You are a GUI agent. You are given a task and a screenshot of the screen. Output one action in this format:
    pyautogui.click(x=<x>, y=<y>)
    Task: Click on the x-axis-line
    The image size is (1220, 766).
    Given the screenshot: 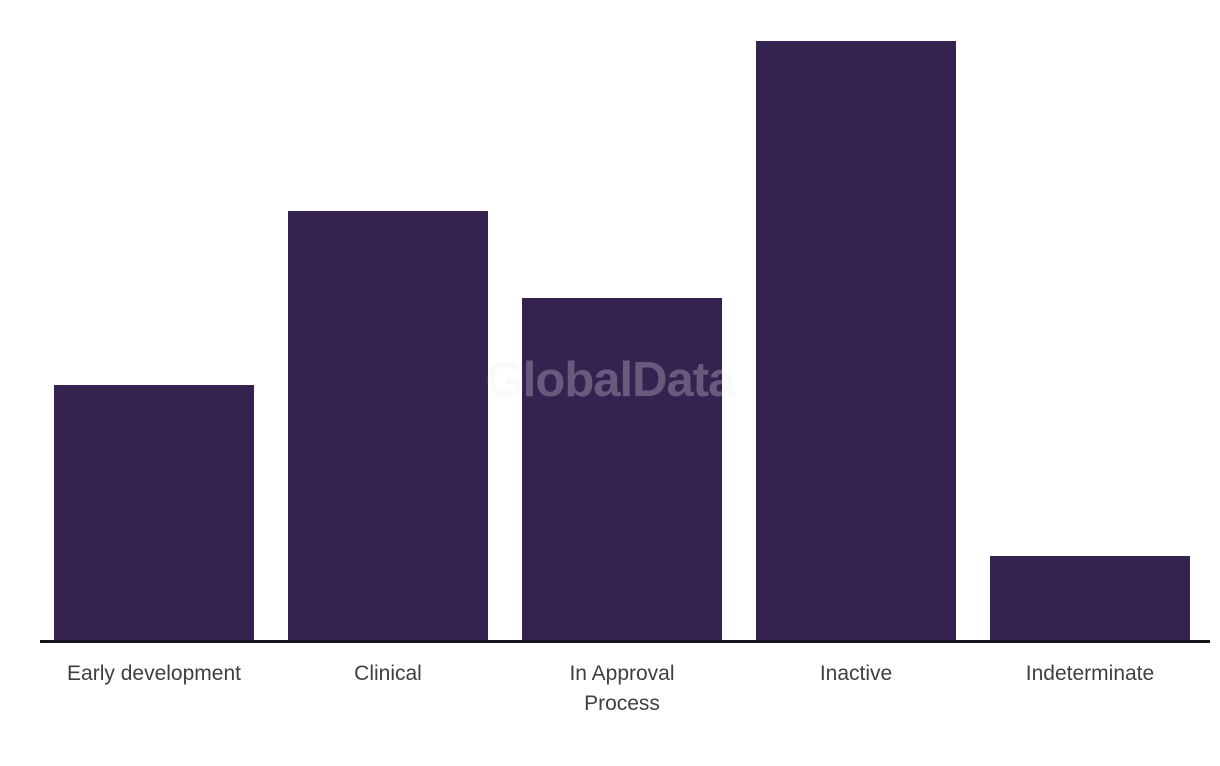 What is the action you would take?
    pyautogui.click(x=625, y=641)
    